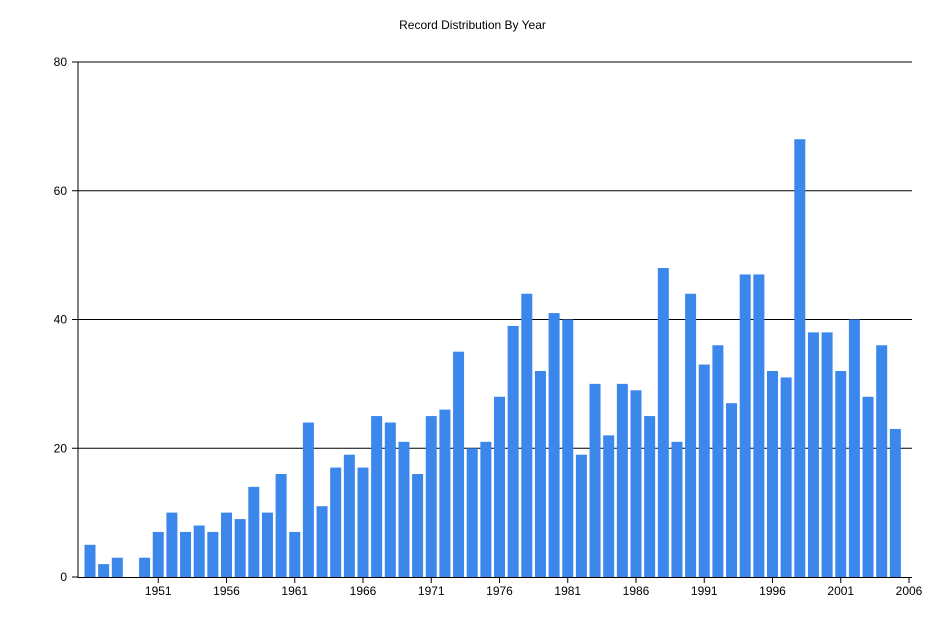 The image size is (945, 630). Describe the element at coordinates (158, 591) in the screenshot. I see `x-tick-label: 1951` at that location.